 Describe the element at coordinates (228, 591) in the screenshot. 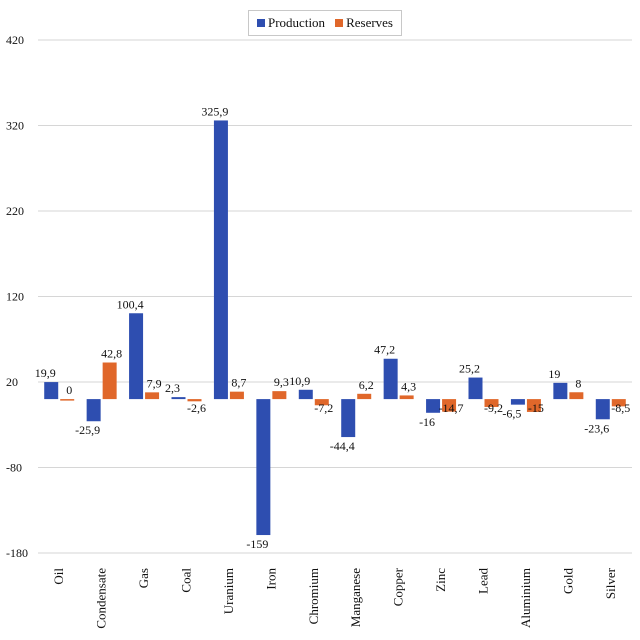

I see `x-category-label: Uranium` at that location.